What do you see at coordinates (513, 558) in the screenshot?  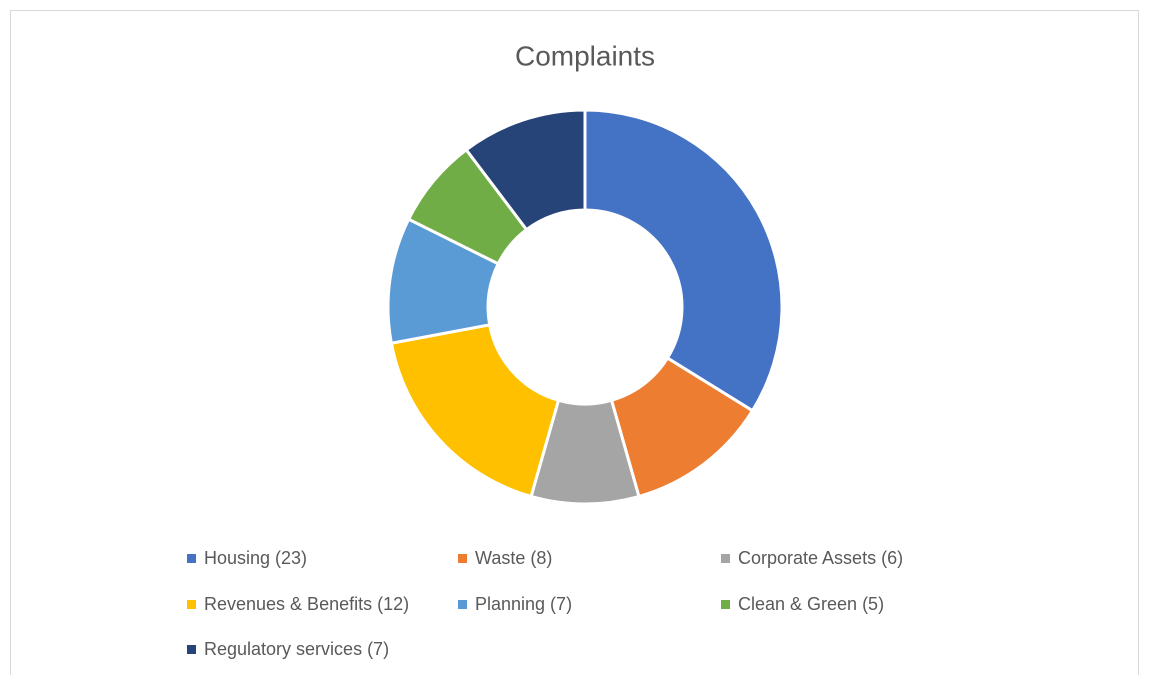 I see `legend-label: Waste (8)` at bounding box center [513, 558].